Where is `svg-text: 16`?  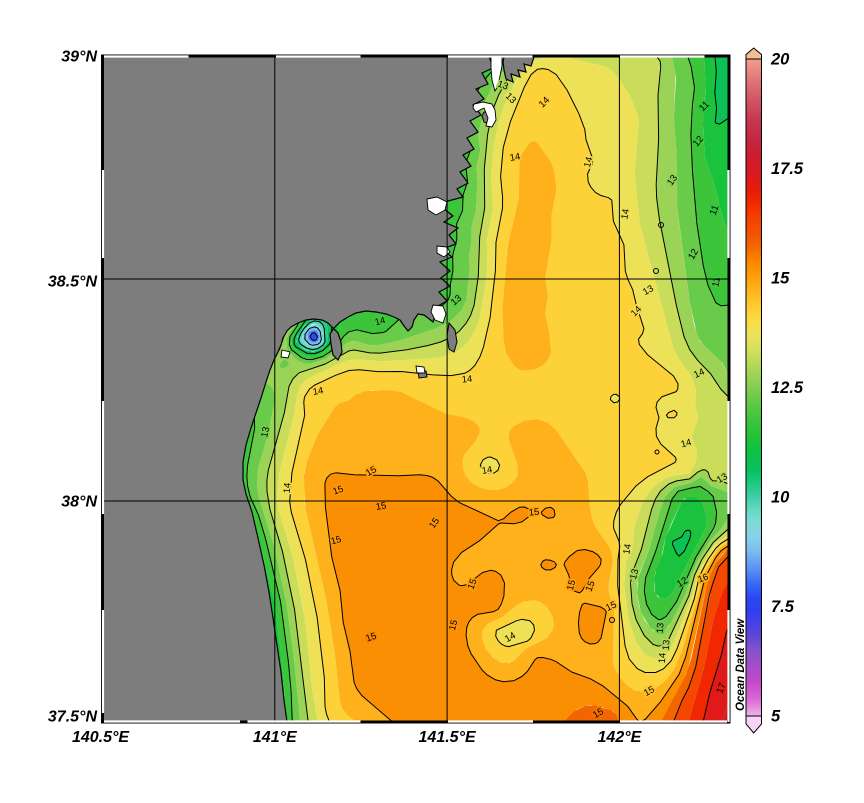 svg-text: 16 is located at coordinates (703, 579).